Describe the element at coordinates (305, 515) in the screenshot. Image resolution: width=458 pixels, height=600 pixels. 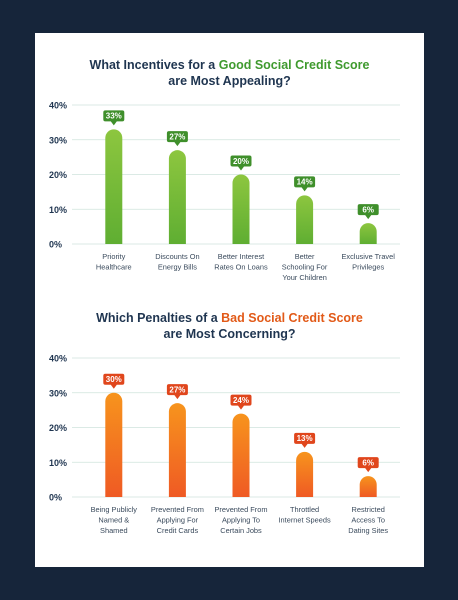
I see `penalties-category-label: Throttled Internet Speeds` at that location.